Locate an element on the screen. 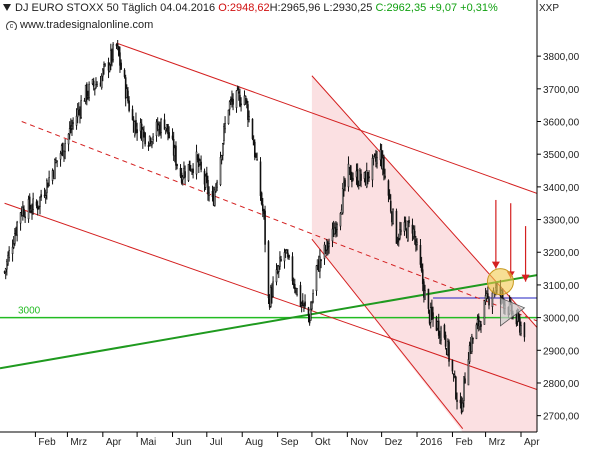  instrument-triangle-icon is located at coordinates (7, 7).